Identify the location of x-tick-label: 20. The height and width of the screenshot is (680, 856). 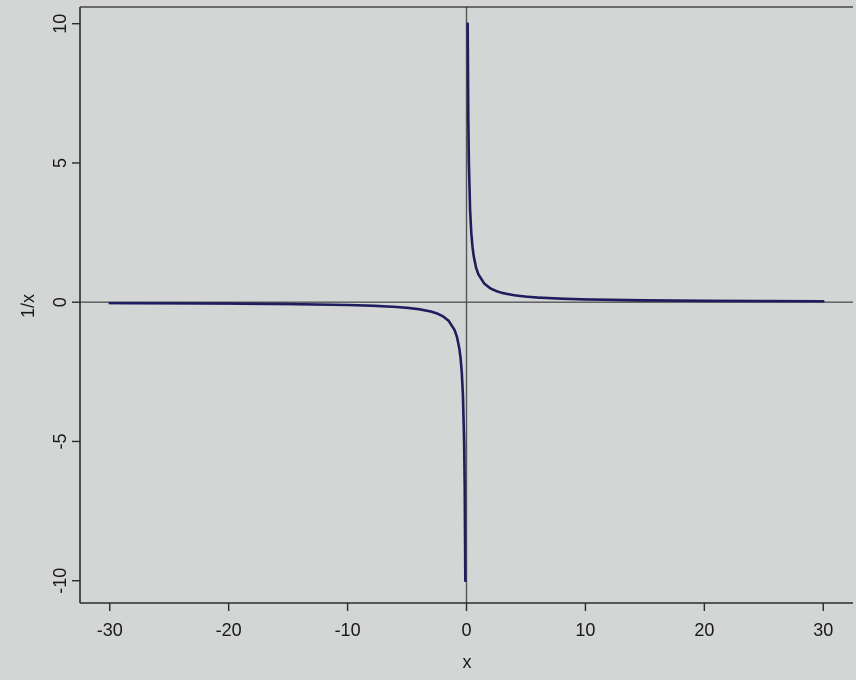
(704, 630).